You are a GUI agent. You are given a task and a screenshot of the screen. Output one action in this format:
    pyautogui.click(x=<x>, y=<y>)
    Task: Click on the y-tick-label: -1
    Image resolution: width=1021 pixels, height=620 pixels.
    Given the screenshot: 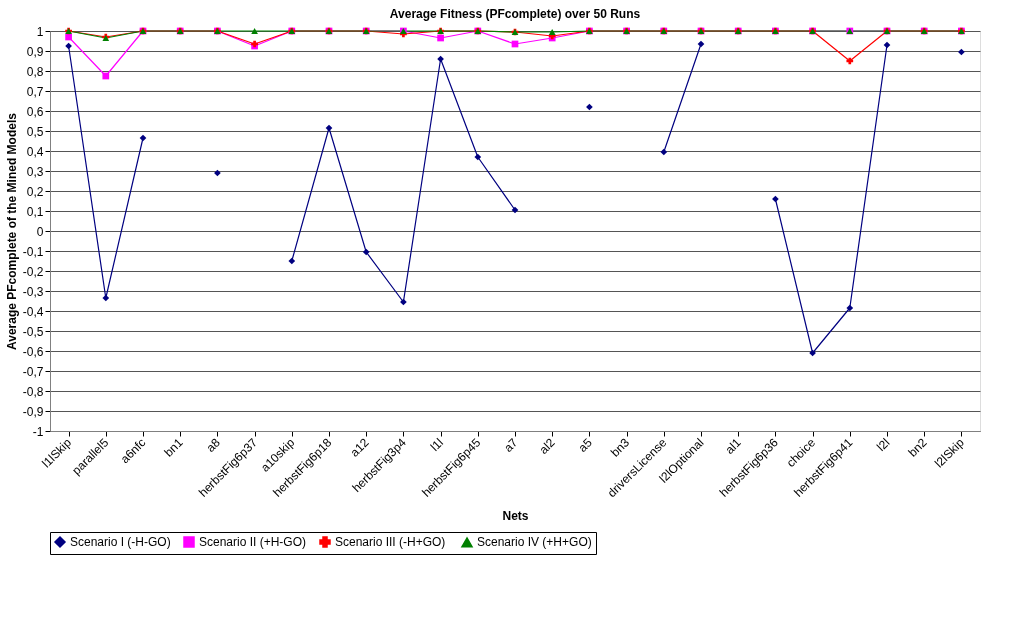 What is the action you would take?
    pyautogui.click(x=38, y=431)
    